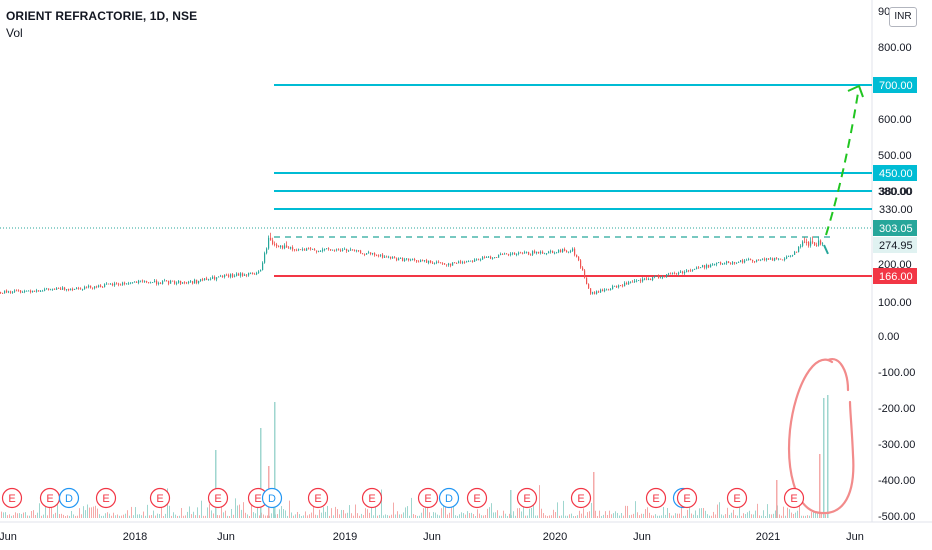 The height and width of the screenshot is (550, 932). I want to click on y-tick-label: 600.00, so click(895, 120).